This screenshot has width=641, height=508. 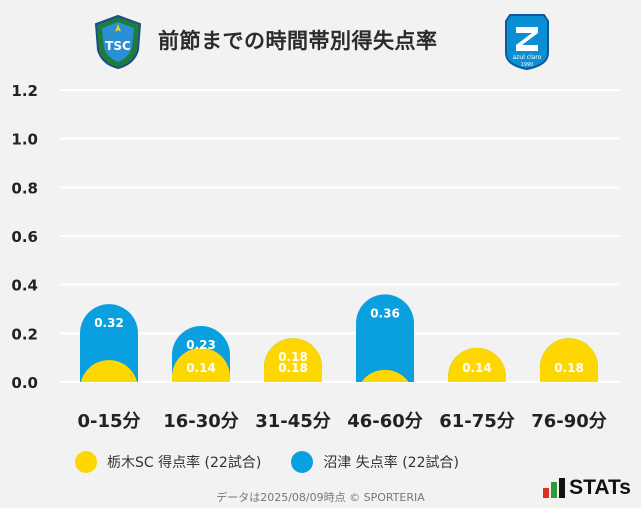 I want to click on y-tick-label: 0.6, so click(x=24, y=237).